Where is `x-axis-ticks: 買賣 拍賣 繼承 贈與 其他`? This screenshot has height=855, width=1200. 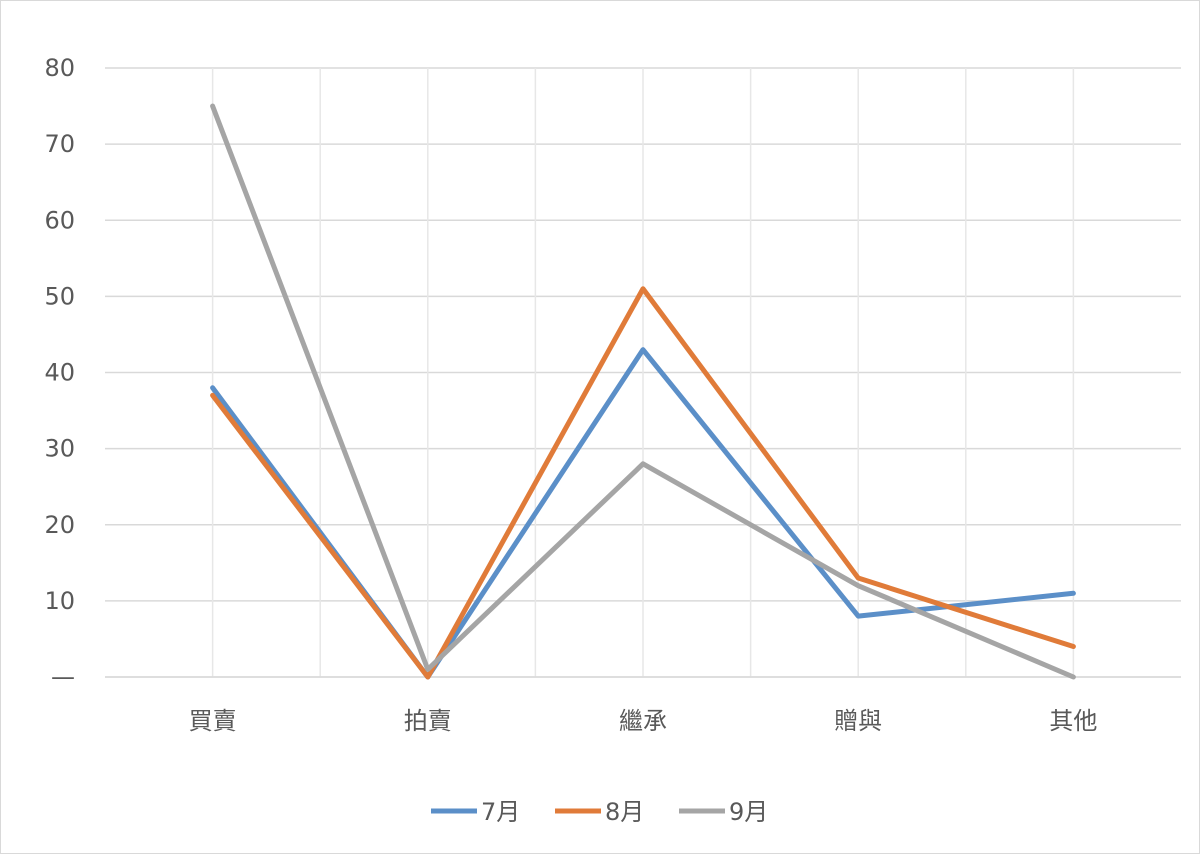 x-axis-ticks: 買賣 拍賣 繼承 贈與 其他 is located at coordinates (643, 721).